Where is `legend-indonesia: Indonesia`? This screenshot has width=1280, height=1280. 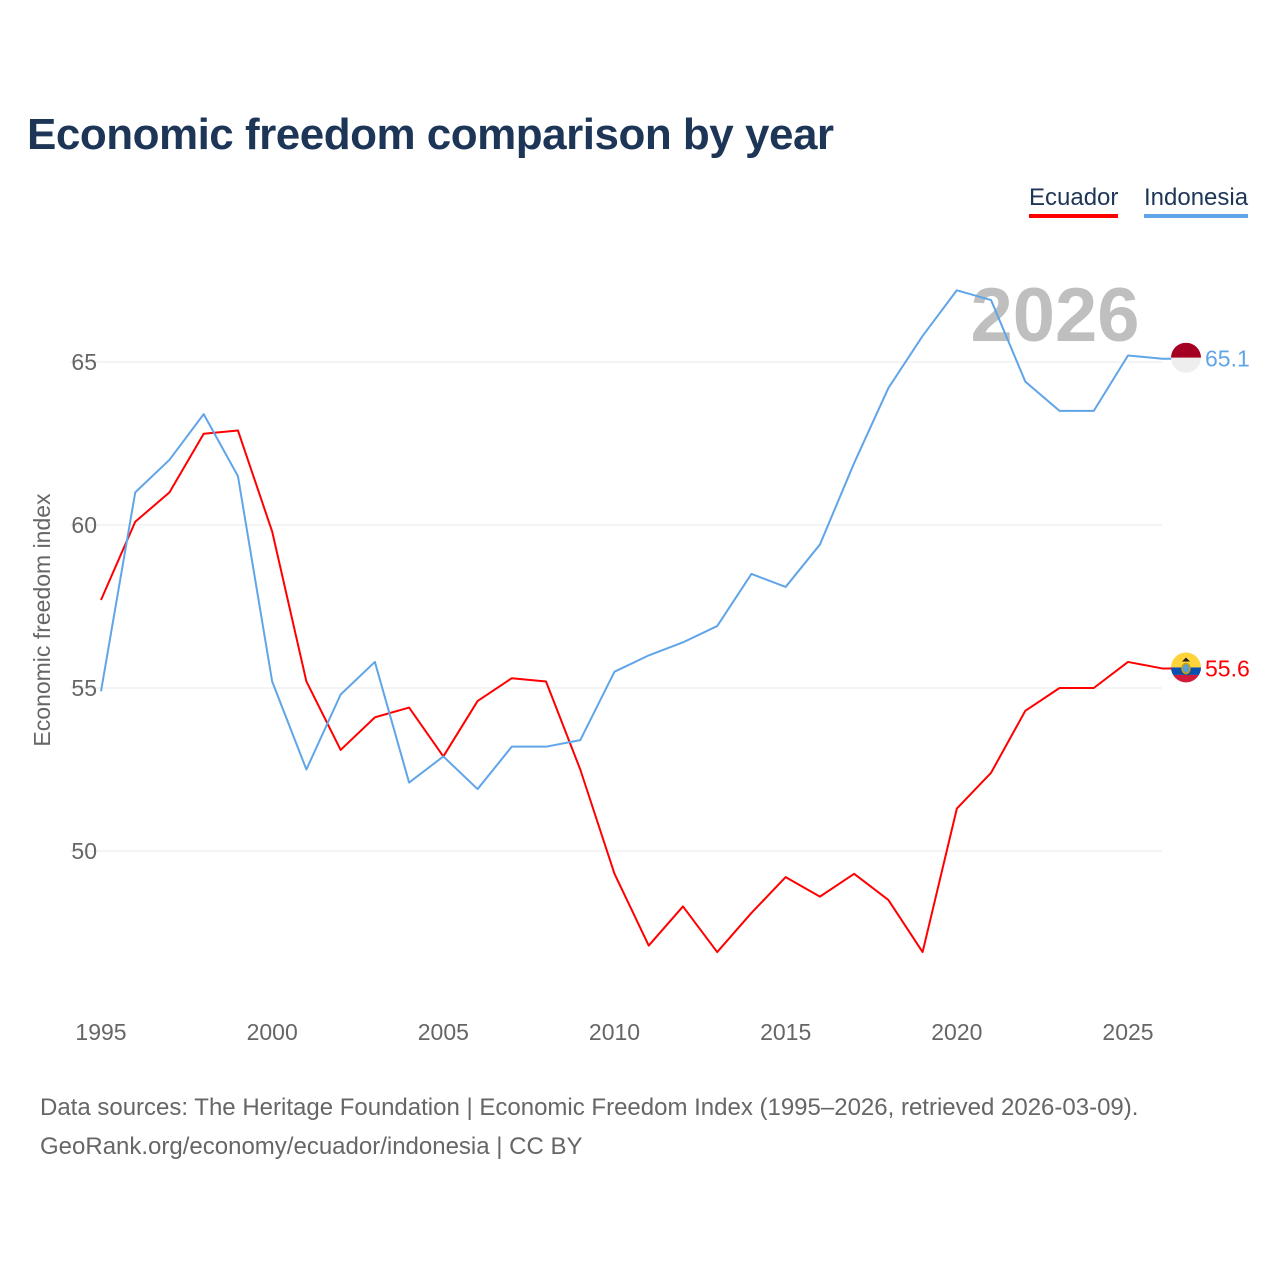 legend-indonesia: Indonesia is located at coordinates (1196, 201).